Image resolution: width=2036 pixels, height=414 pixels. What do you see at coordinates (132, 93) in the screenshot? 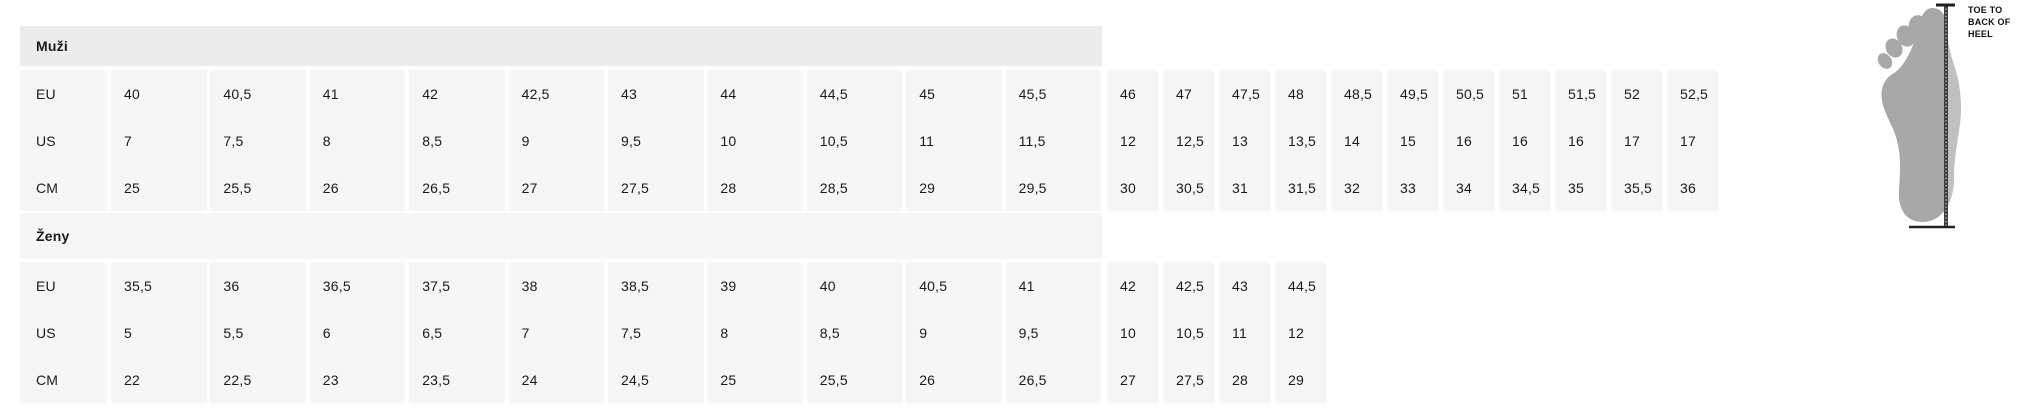
I see `size-cell-eu: 40` at bounding box center [132, 93].